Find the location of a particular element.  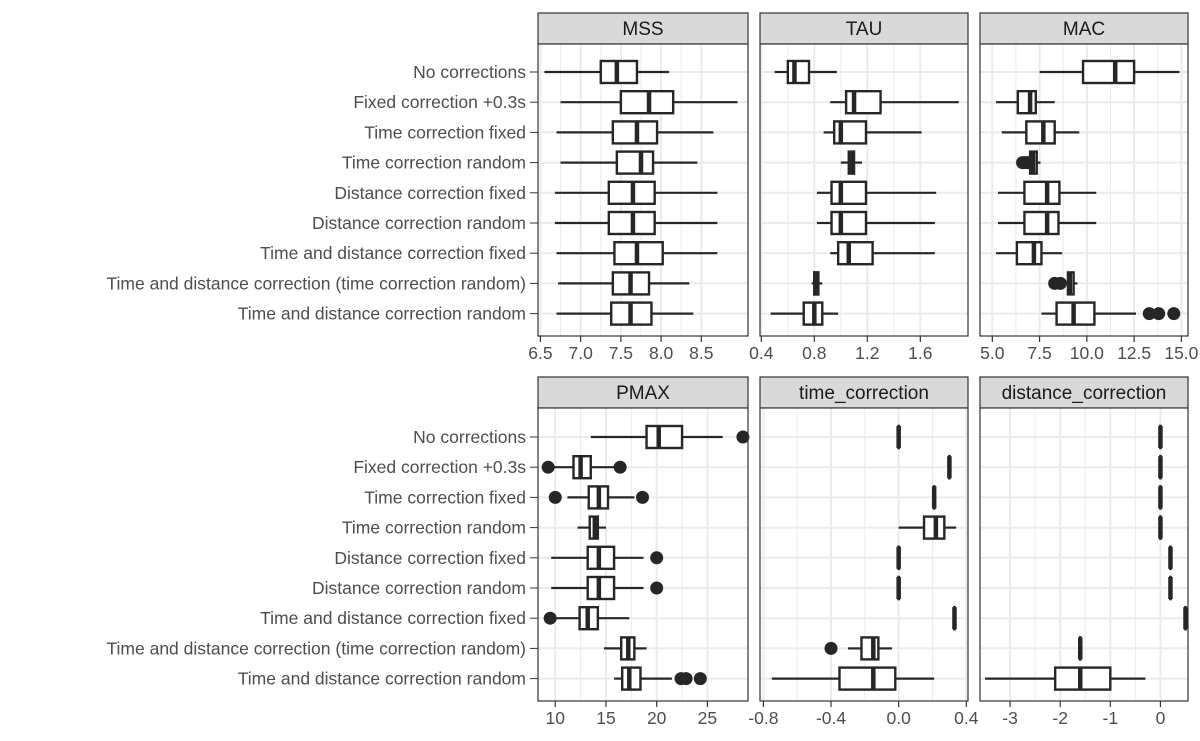

x-tick-label: 1.2 is located at coordinates (867, 353).